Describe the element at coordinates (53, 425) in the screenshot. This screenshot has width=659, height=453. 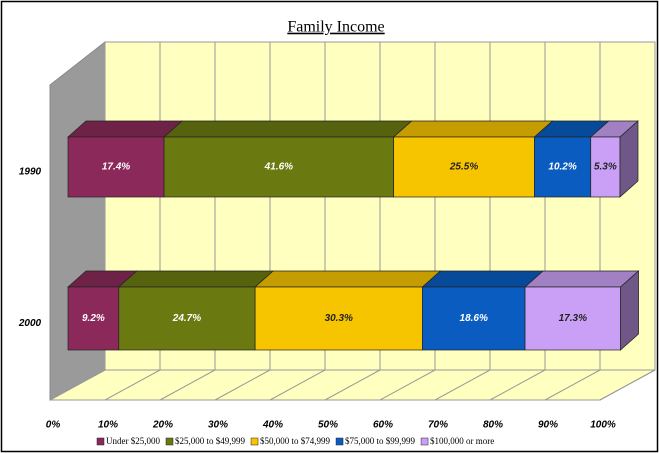
I see `x-tick-label: 0%` at that location.